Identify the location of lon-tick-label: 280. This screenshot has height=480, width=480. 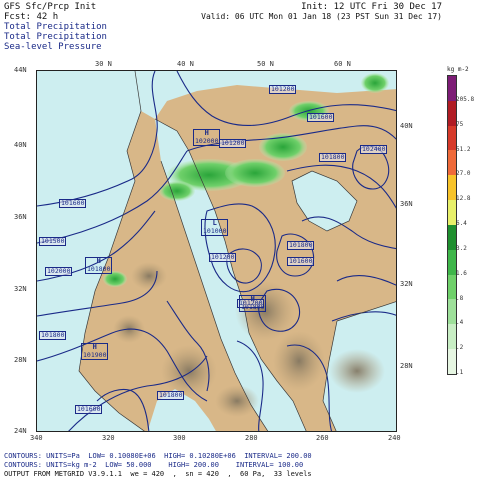
(251, 438).